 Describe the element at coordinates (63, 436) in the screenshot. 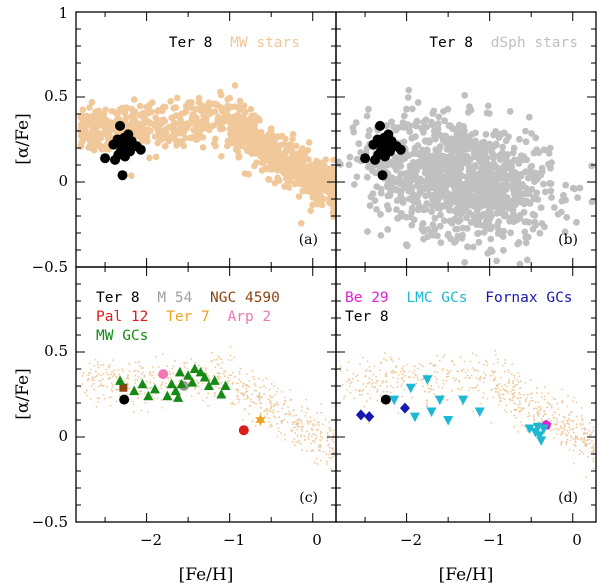

I see `y-tick-0-bottom: 0` at that location.